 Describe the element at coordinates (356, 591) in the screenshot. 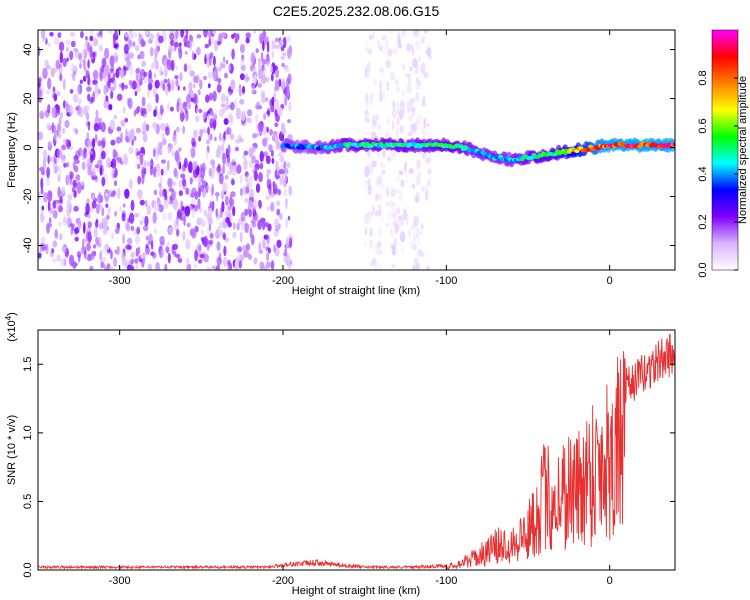

I see `snr-x-label: Height of straight line (km)` at that location.